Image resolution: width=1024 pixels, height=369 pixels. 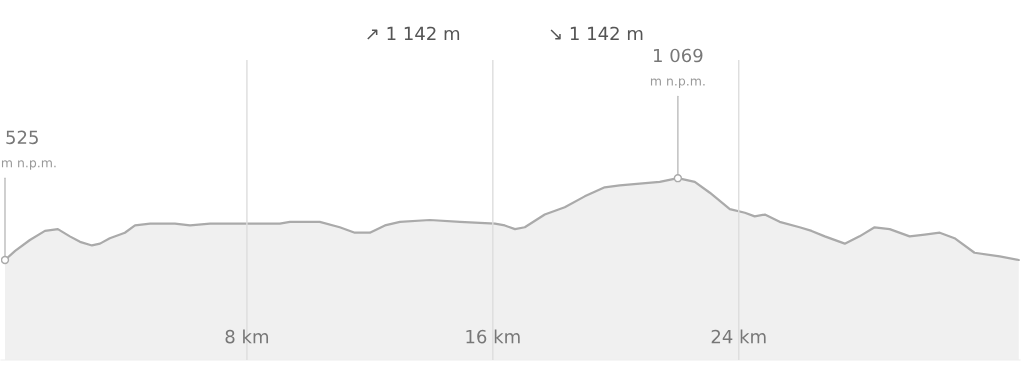 What do you see at coordinates (738, 336) in the screenshot?
I see `x-tick-label: 24 km` at bounding box center [738, 336].